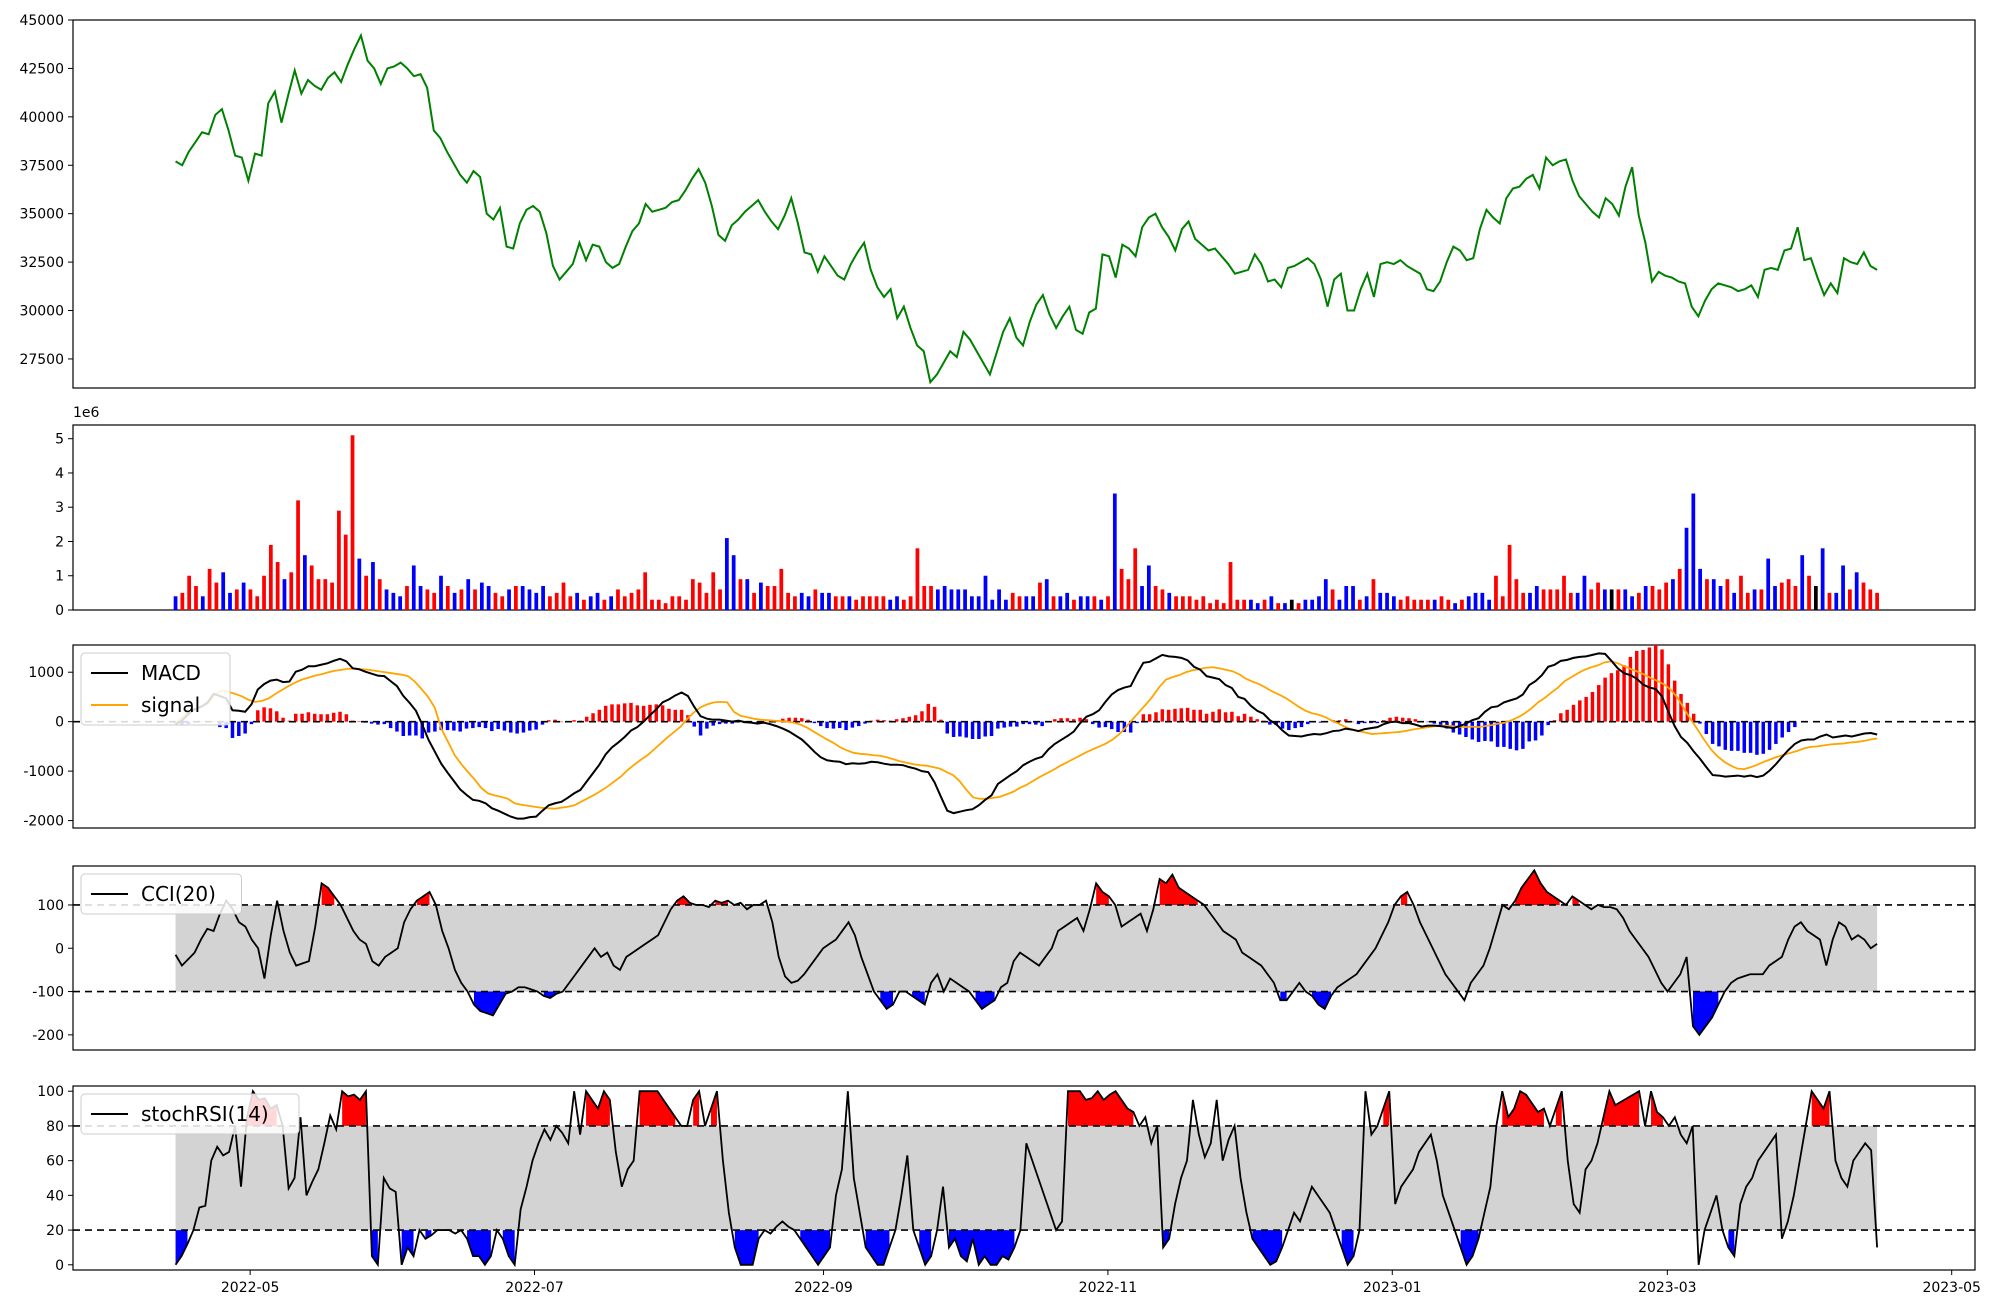 The width and height of the screenshot is (2000, 1304). What do you see at coordinates (1024, 517) in the screenshot?
I see `volume-axes-frame` at bounding box center [1024, 517].